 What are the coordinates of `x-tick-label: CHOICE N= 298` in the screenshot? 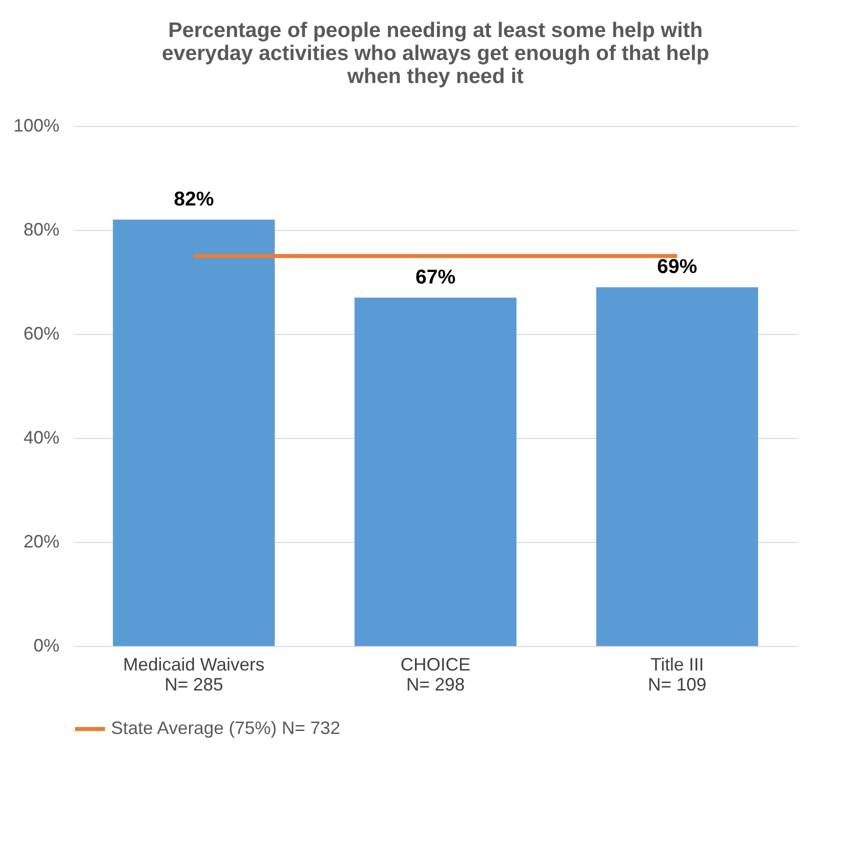 It's located at (435, 674).